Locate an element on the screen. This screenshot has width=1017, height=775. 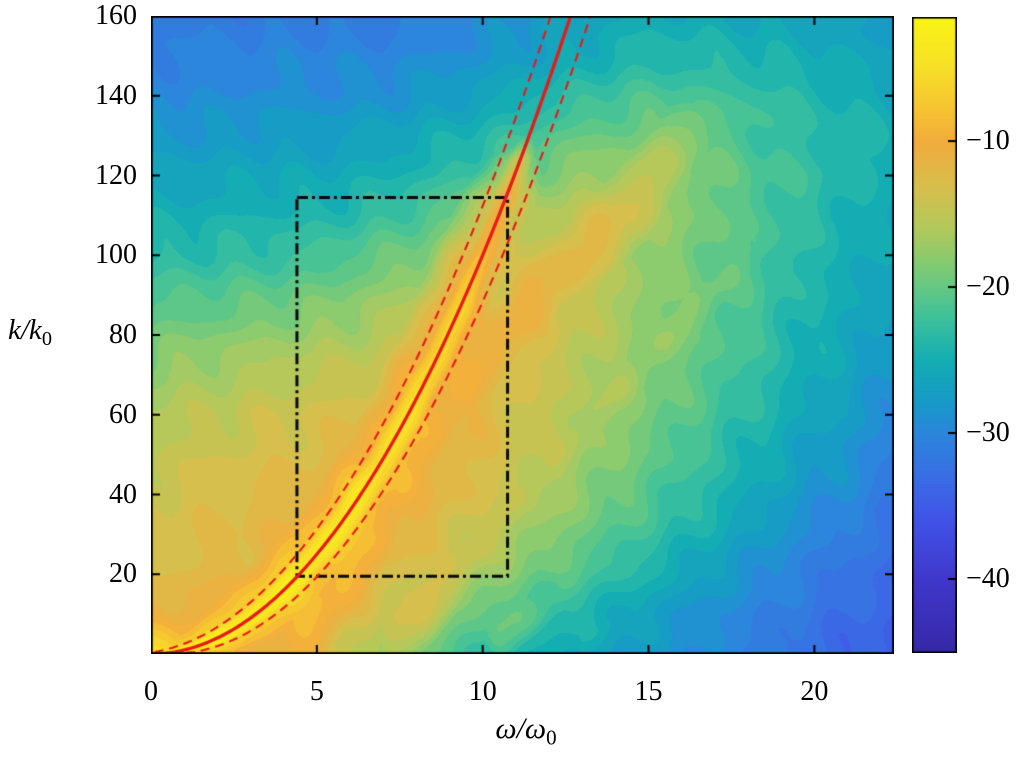
y-tick-label: 160 is located at coordinates (116, 15).